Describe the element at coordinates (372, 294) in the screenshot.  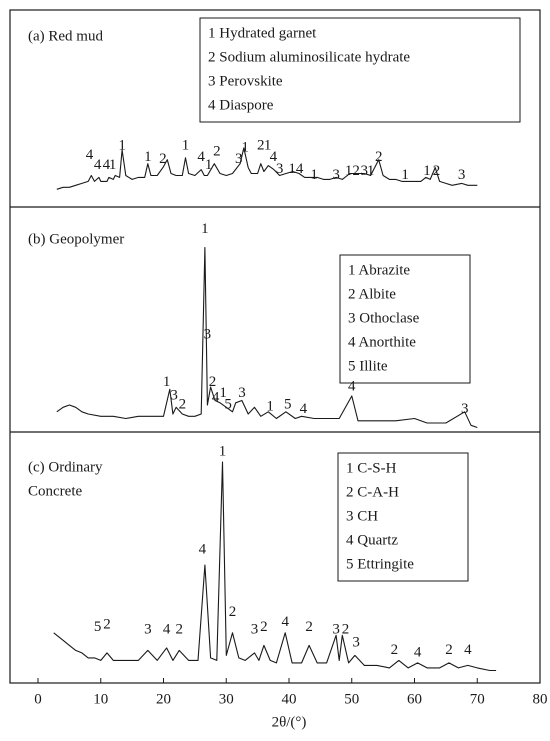
I see `legend-entry: 2 Albite` at that location.